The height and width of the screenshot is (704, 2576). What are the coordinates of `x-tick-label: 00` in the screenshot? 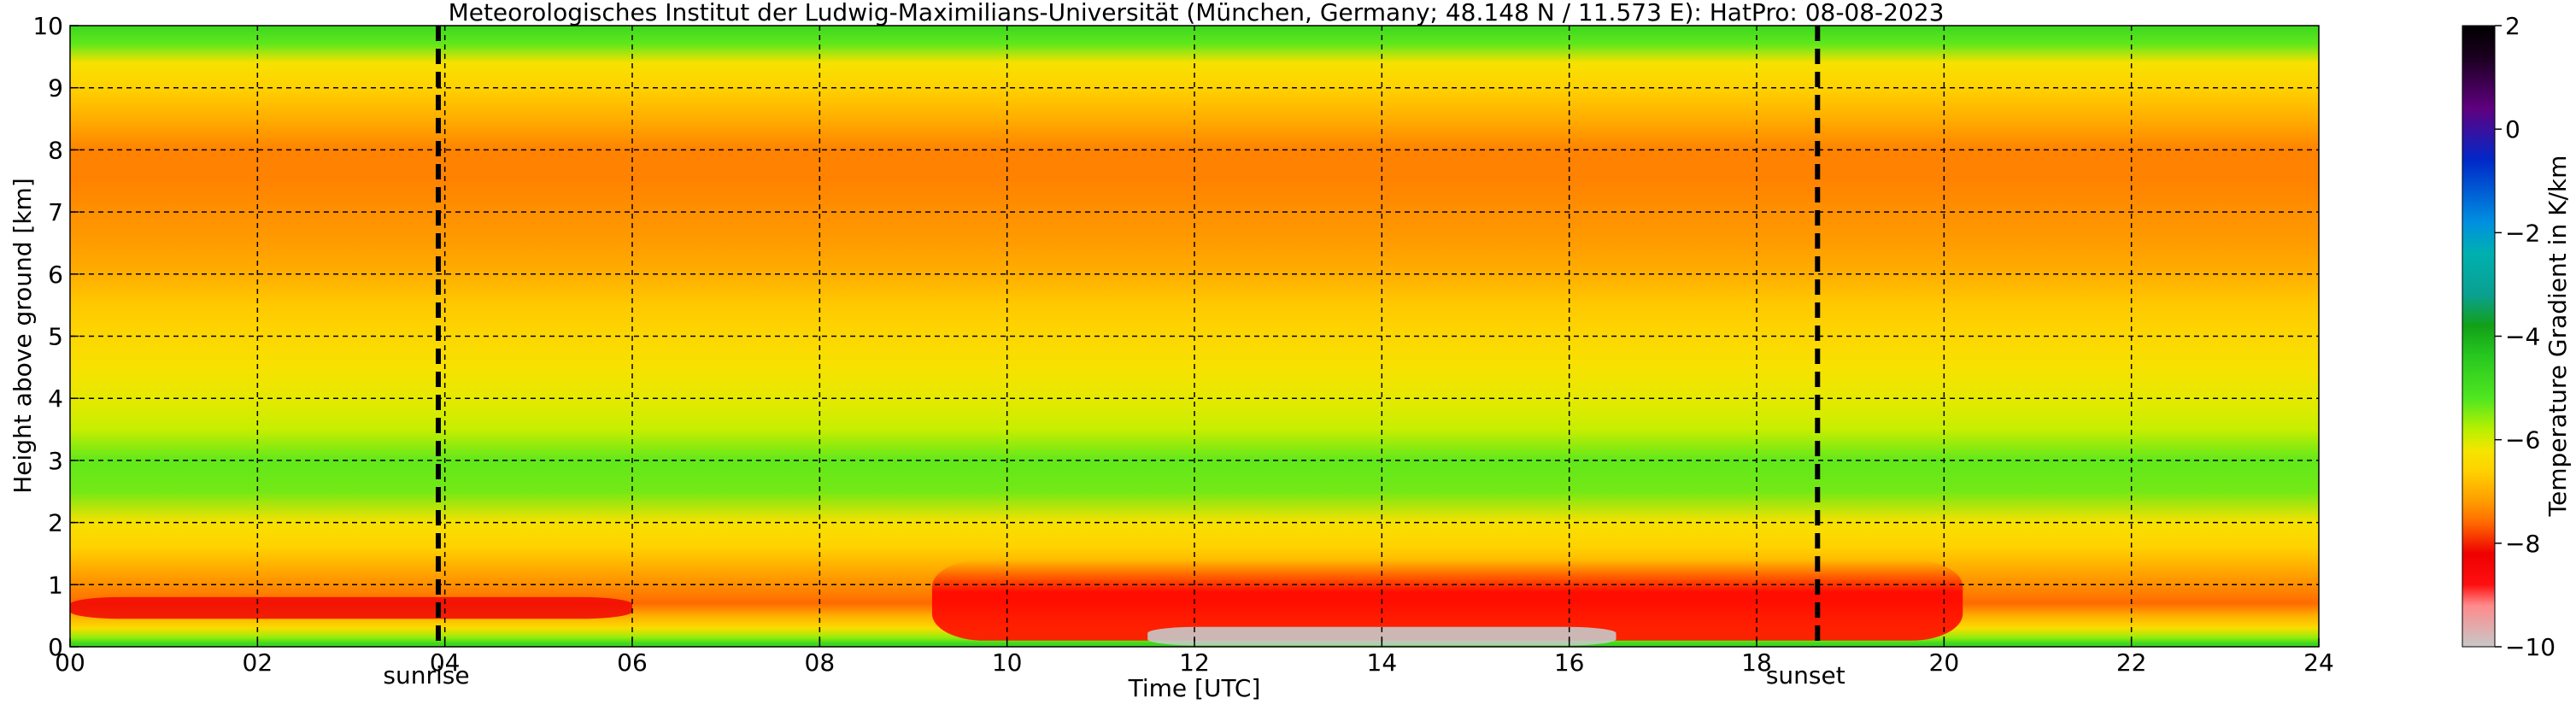 It's located at (70, 662).